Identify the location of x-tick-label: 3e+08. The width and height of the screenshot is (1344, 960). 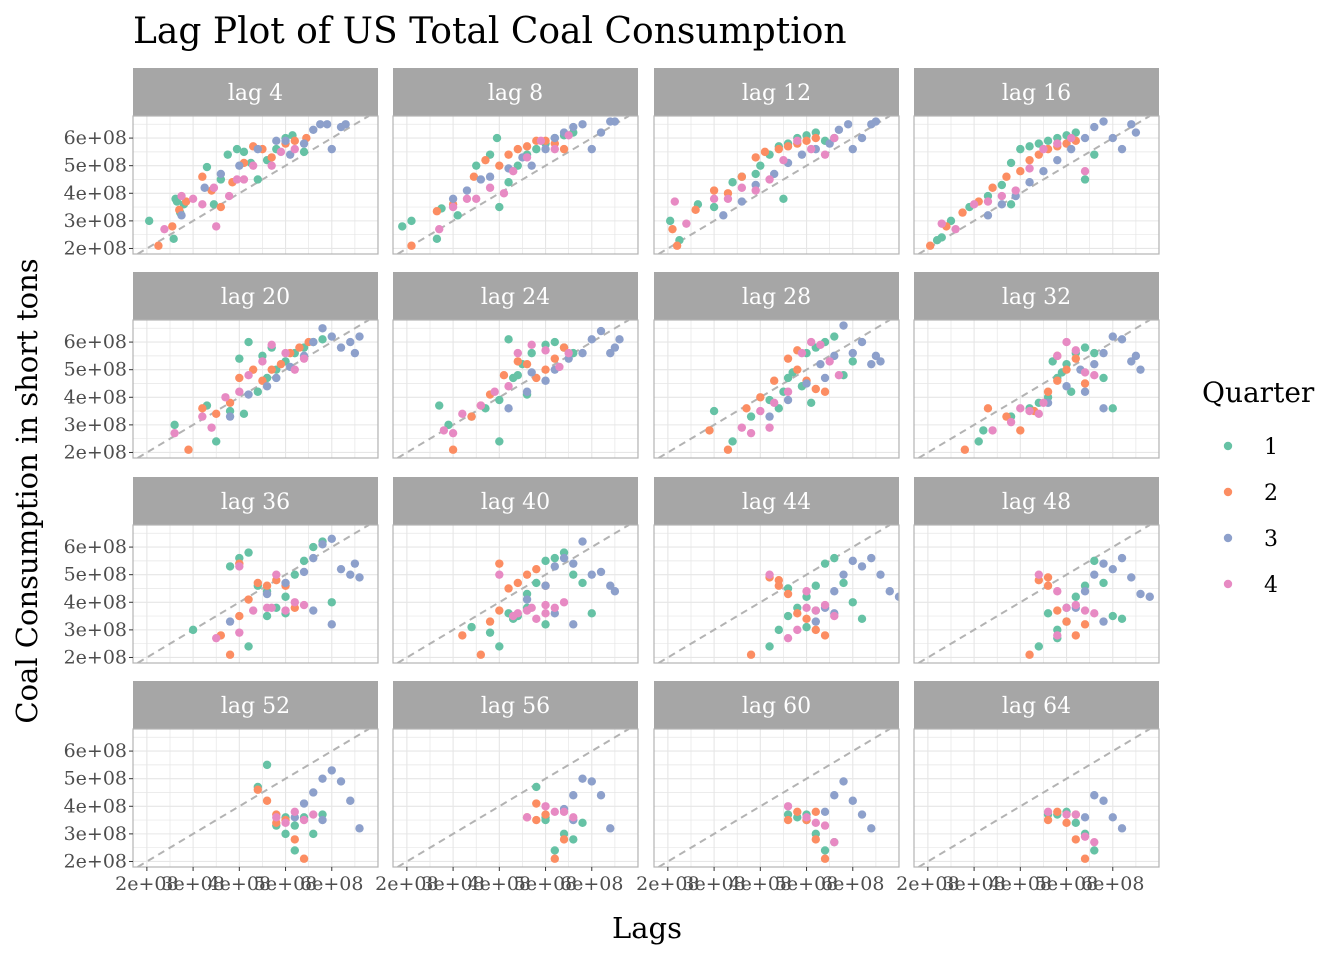
(973, 884).